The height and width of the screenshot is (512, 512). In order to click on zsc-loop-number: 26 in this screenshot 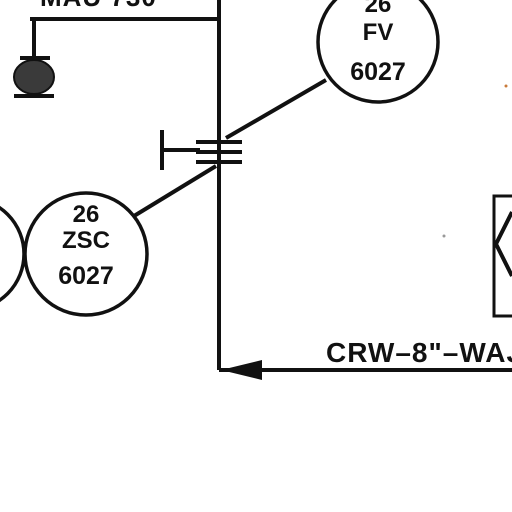, I will do `click(86, 214)`.